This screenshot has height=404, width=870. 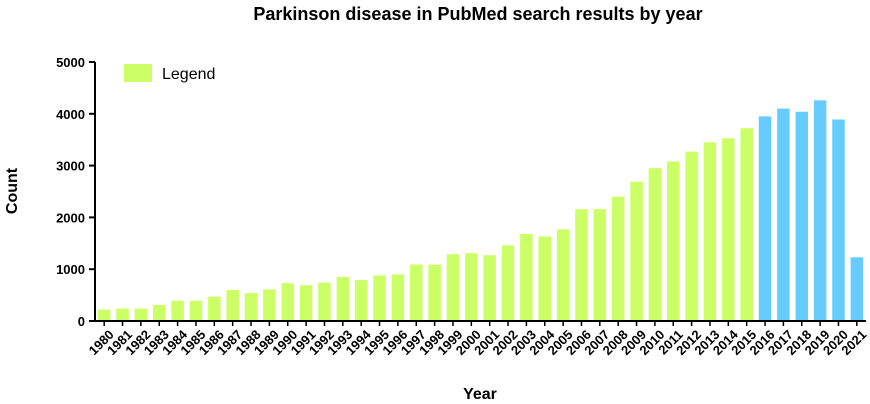 I want to click on bar-2005, so click(x=563, y=275).